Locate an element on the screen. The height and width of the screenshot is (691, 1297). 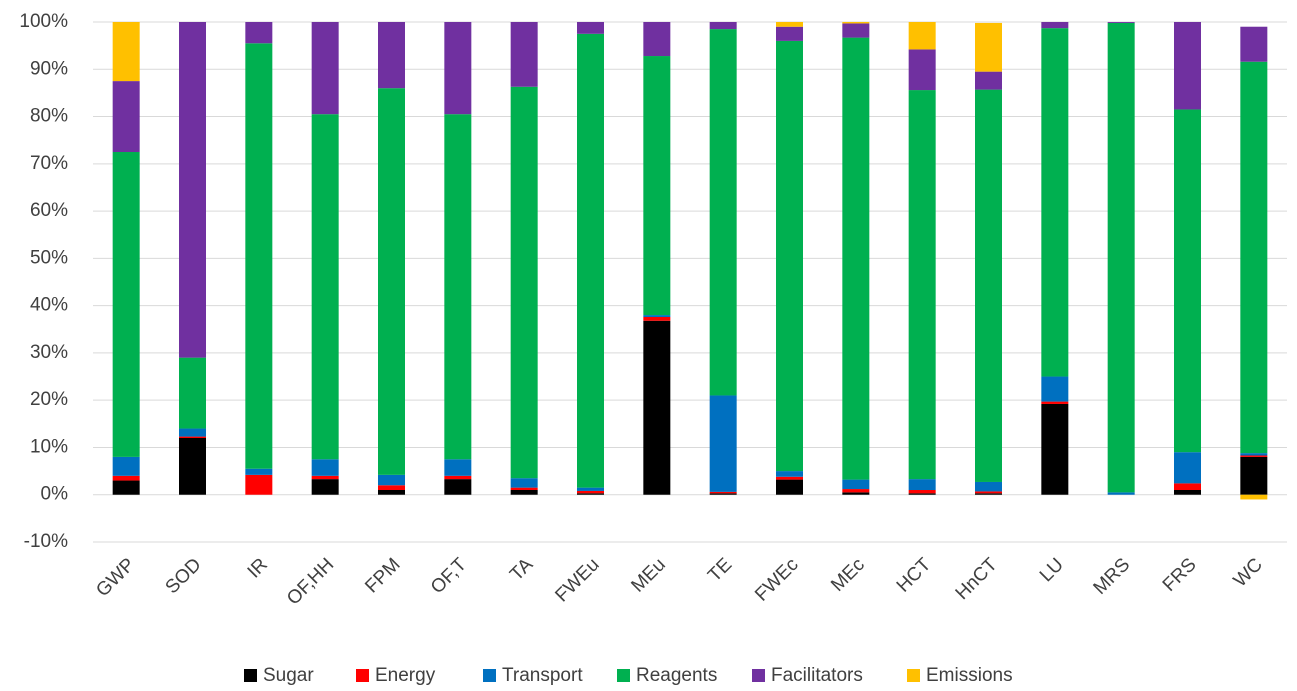
x-tick-label: TA is located at coordinates (521, 569).